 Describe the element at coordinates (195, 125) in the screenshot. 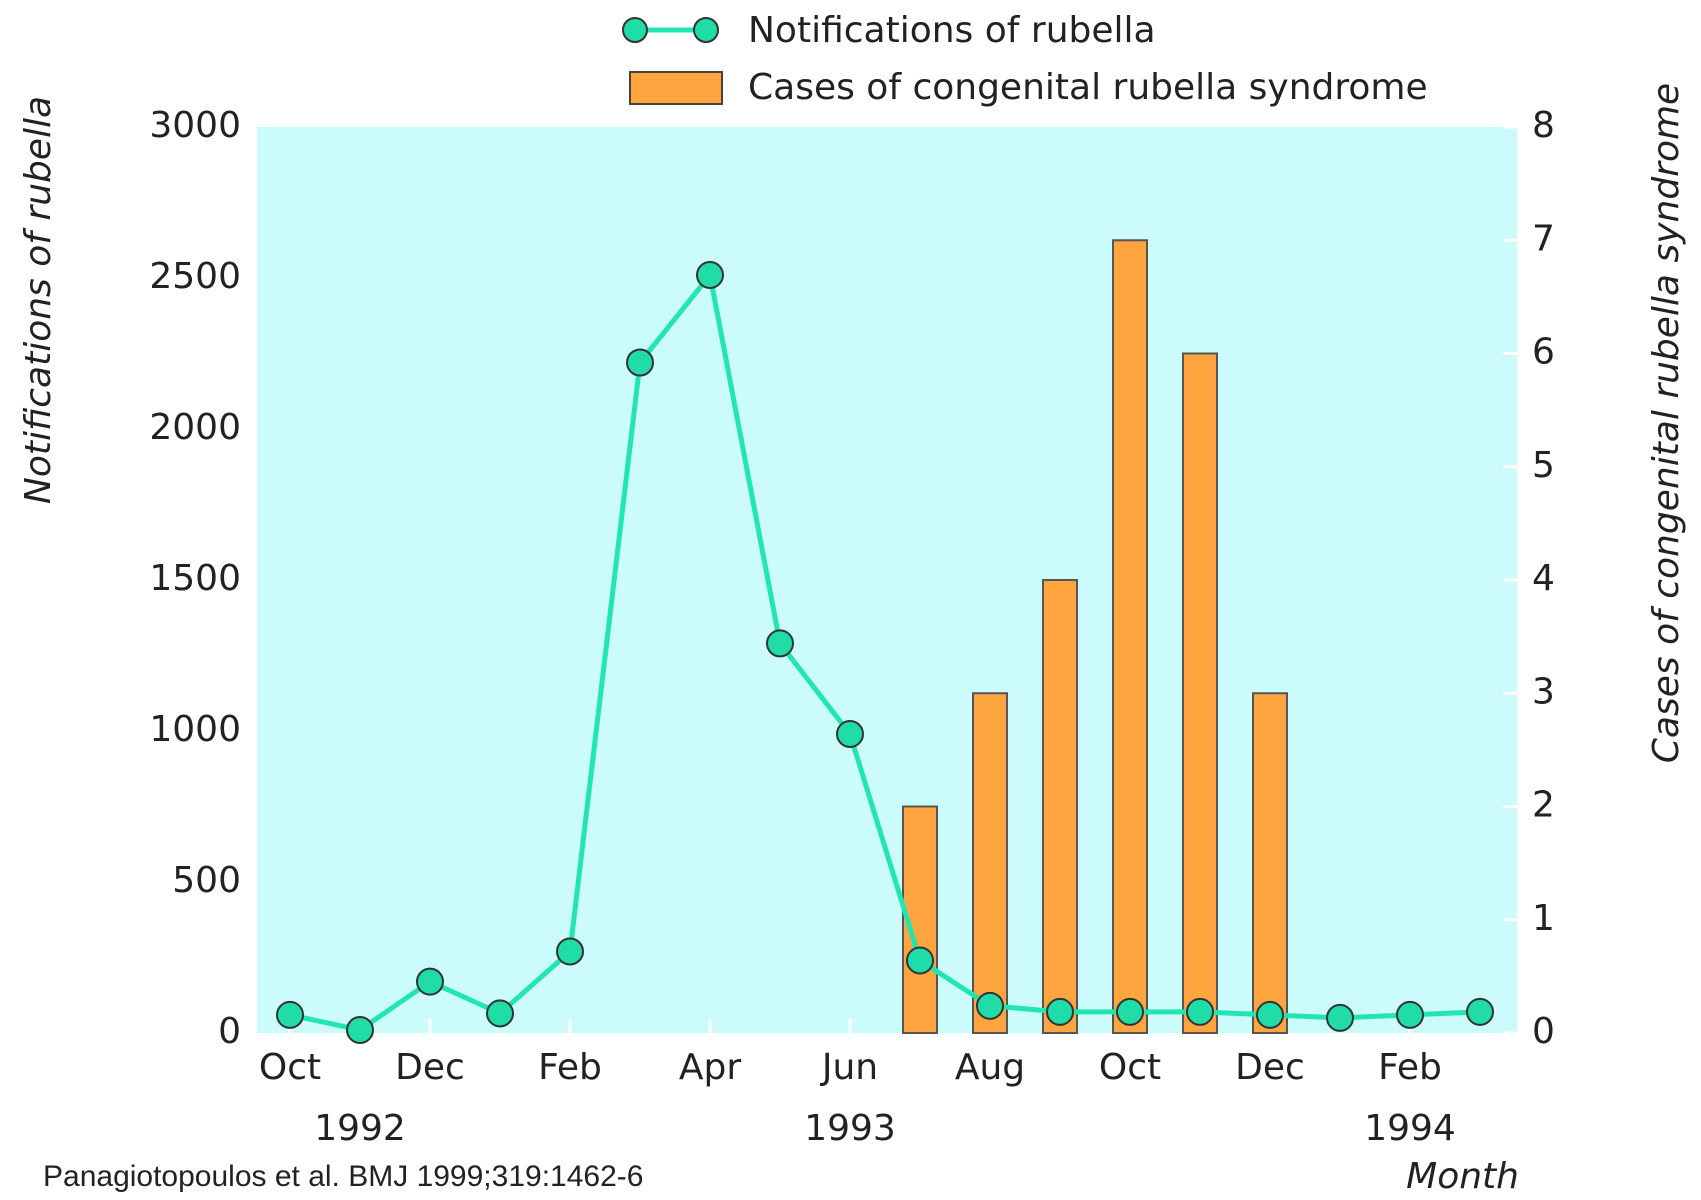

I see `y-tick-label: 3000` at that location.